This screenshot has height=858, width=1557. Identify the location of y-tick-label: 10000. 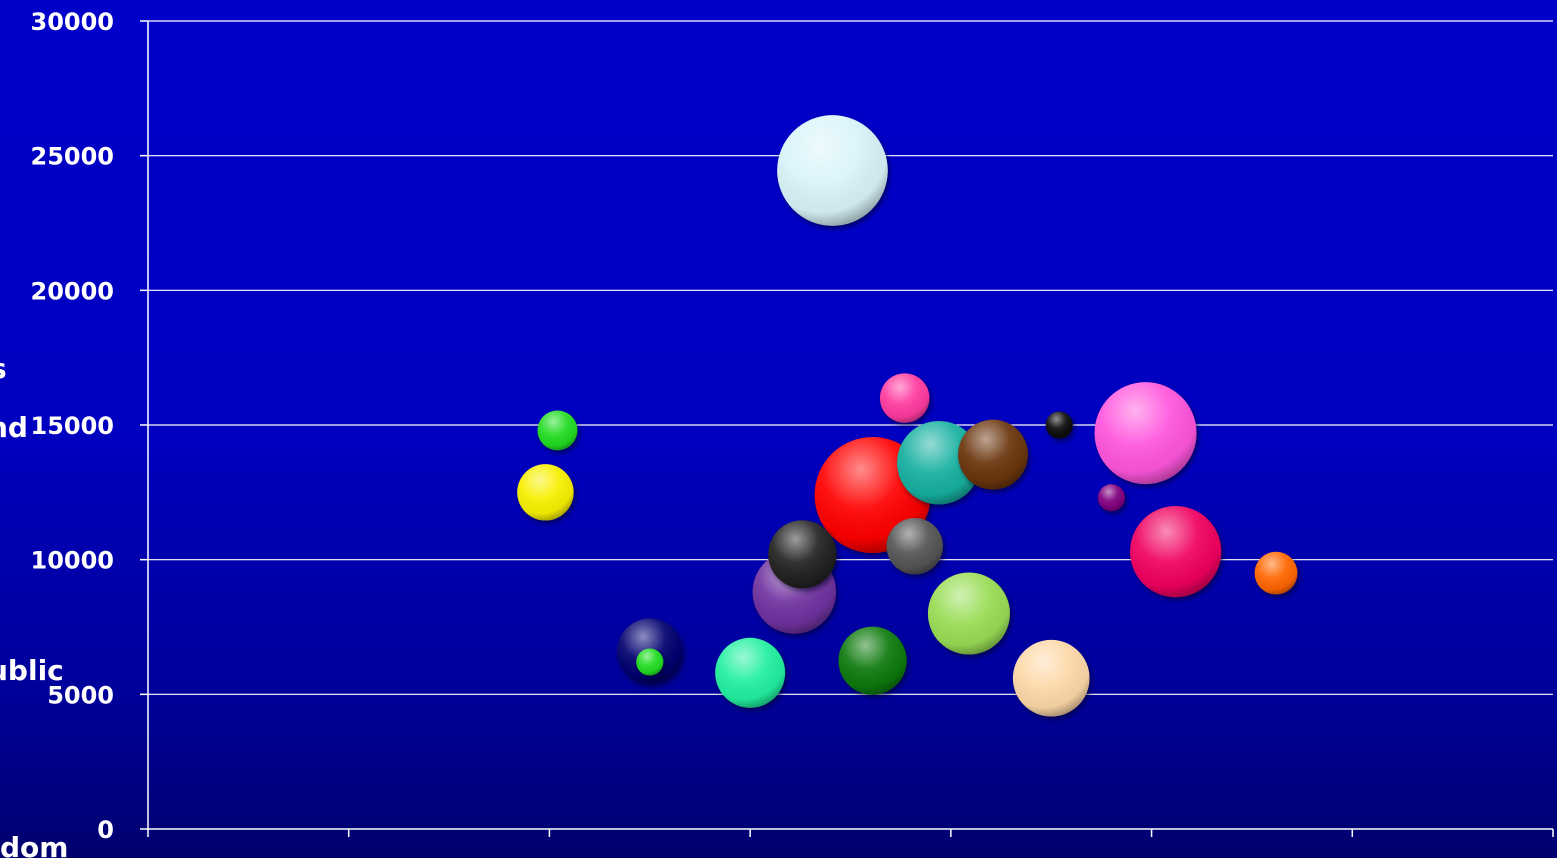
(73, 561).